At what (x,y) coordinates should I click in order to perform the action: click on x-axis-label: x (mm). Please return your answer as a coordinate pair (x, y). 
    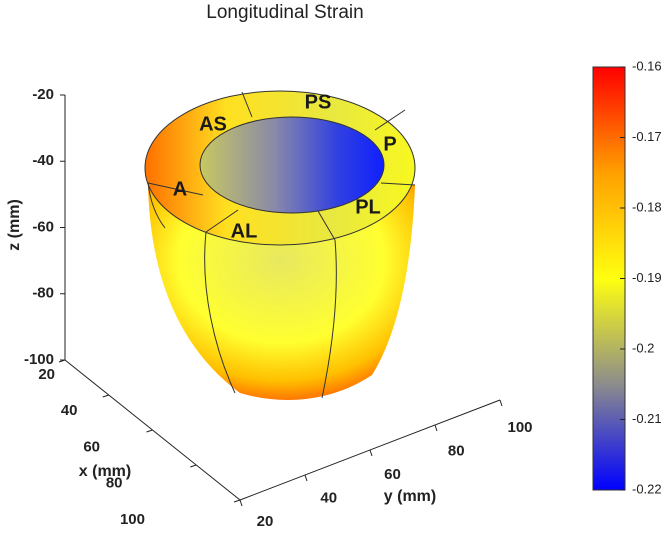
    Looking at the image, I should click on (105, 471).